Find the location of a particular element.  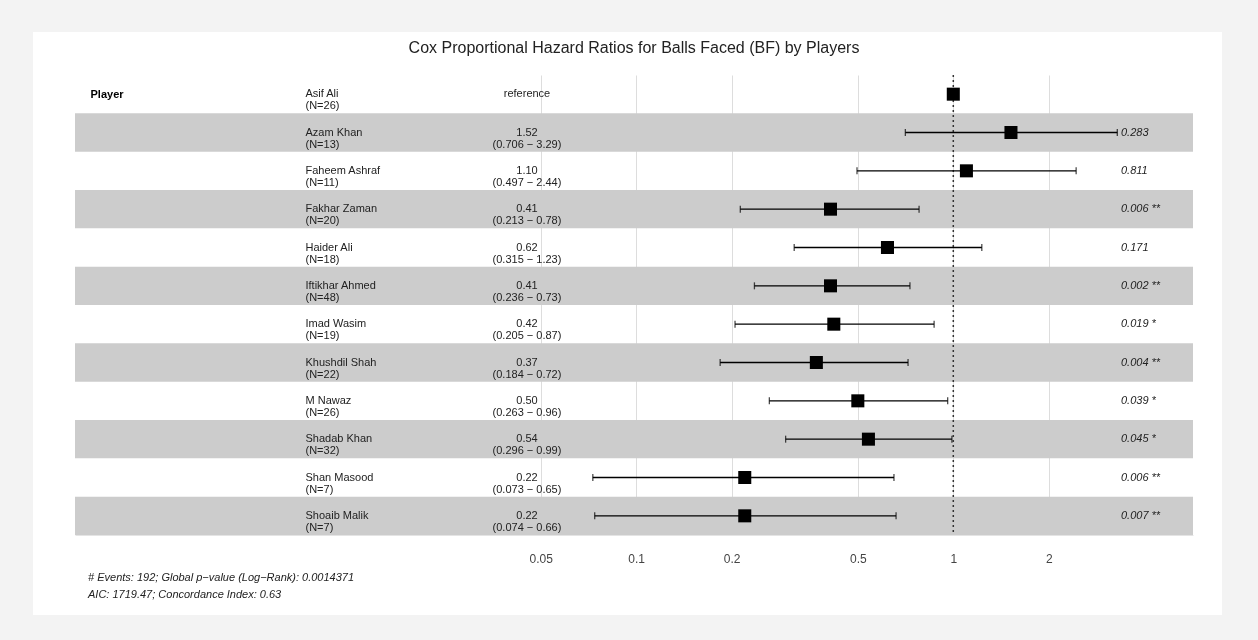

annotation: 0.42 (0.205 − 0.87) is located at coordinates (527, 329).